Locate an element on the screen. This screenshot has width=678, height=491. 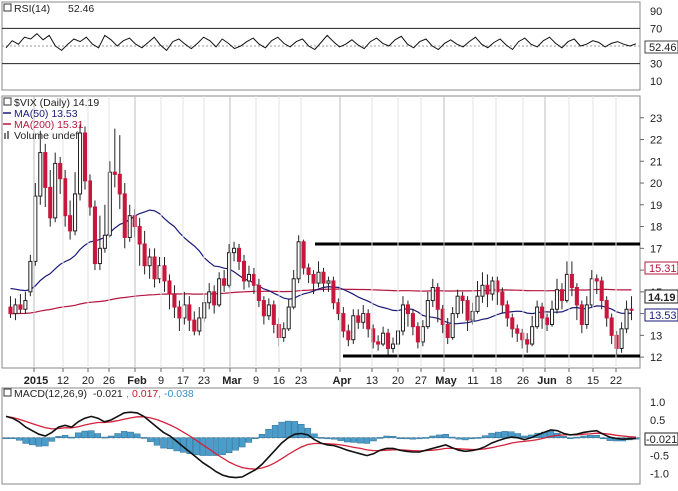
macd-legend-sep2: , is located at coordinates (159, 394).